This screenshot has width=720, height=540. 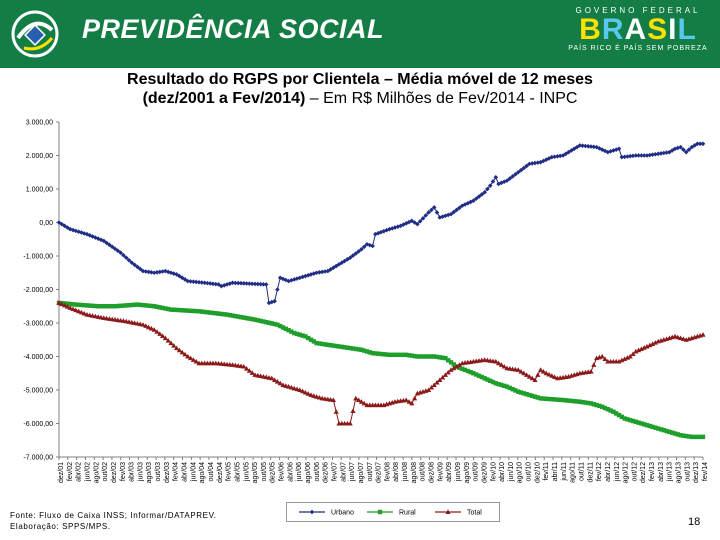 I want to click on x-tick-label: abr/11, so click(x=555, y=471).